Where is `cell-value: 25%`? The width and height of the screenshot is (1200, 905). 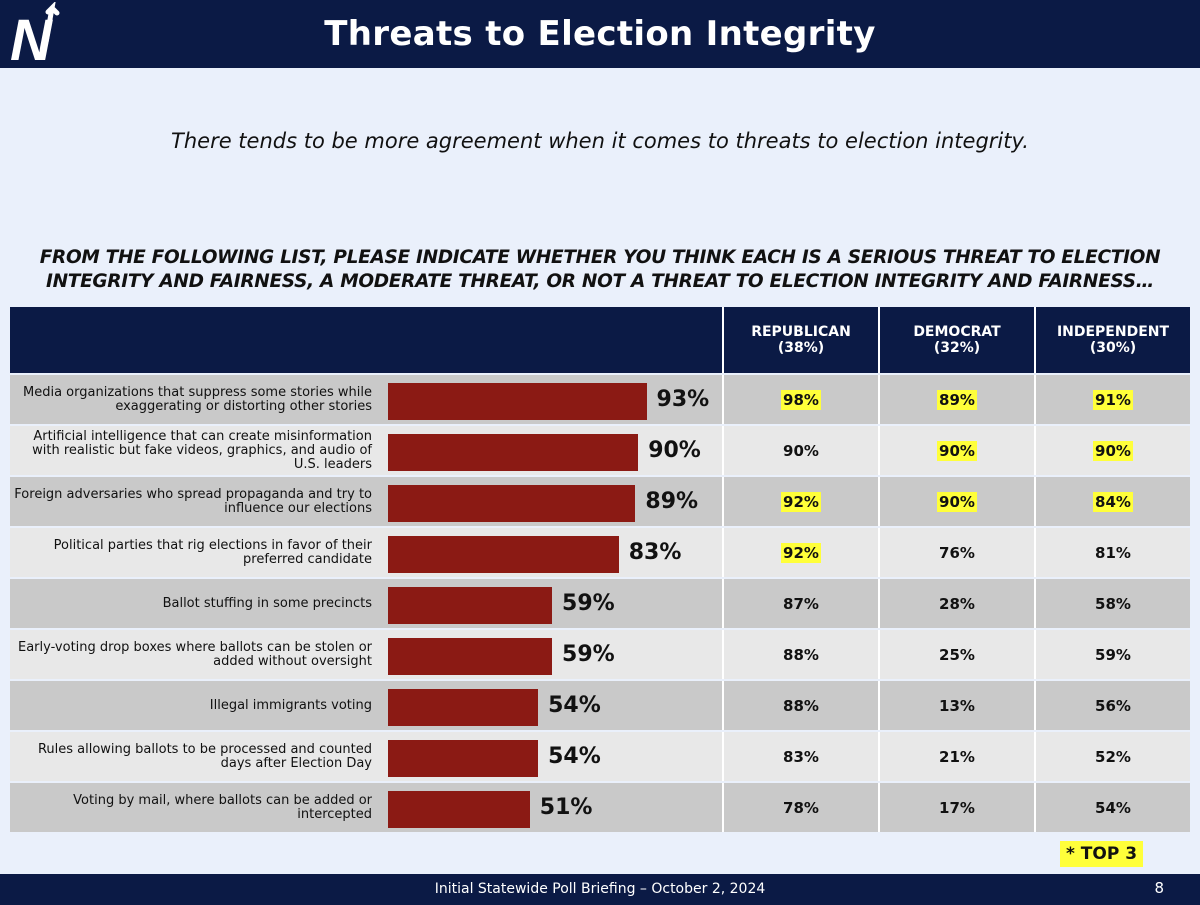 cell-value: 25% is located at coordinates (957, 654).